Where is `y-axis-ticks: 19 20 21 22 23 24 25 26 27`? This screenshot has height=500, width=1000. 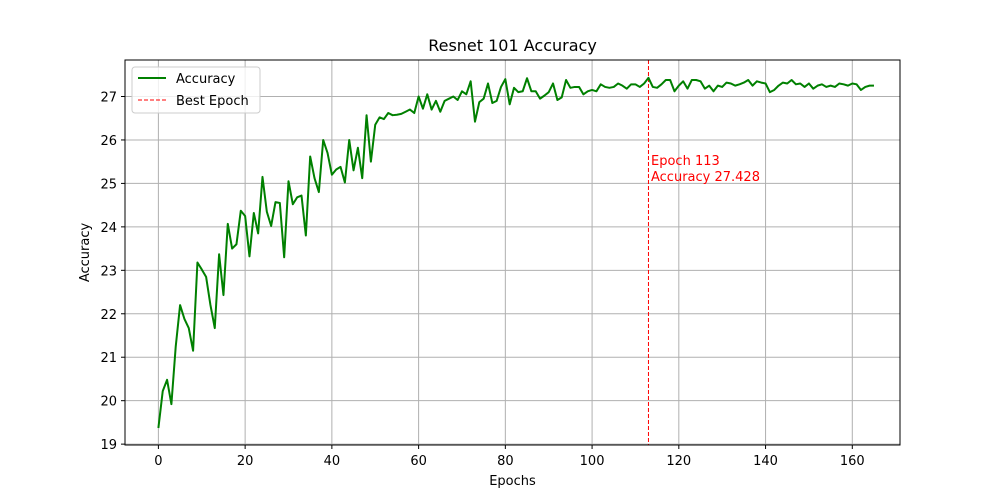 y-axis-ticks: 19 20 21 22 23 24 25 26 27 is located at coordinates (112, 272).